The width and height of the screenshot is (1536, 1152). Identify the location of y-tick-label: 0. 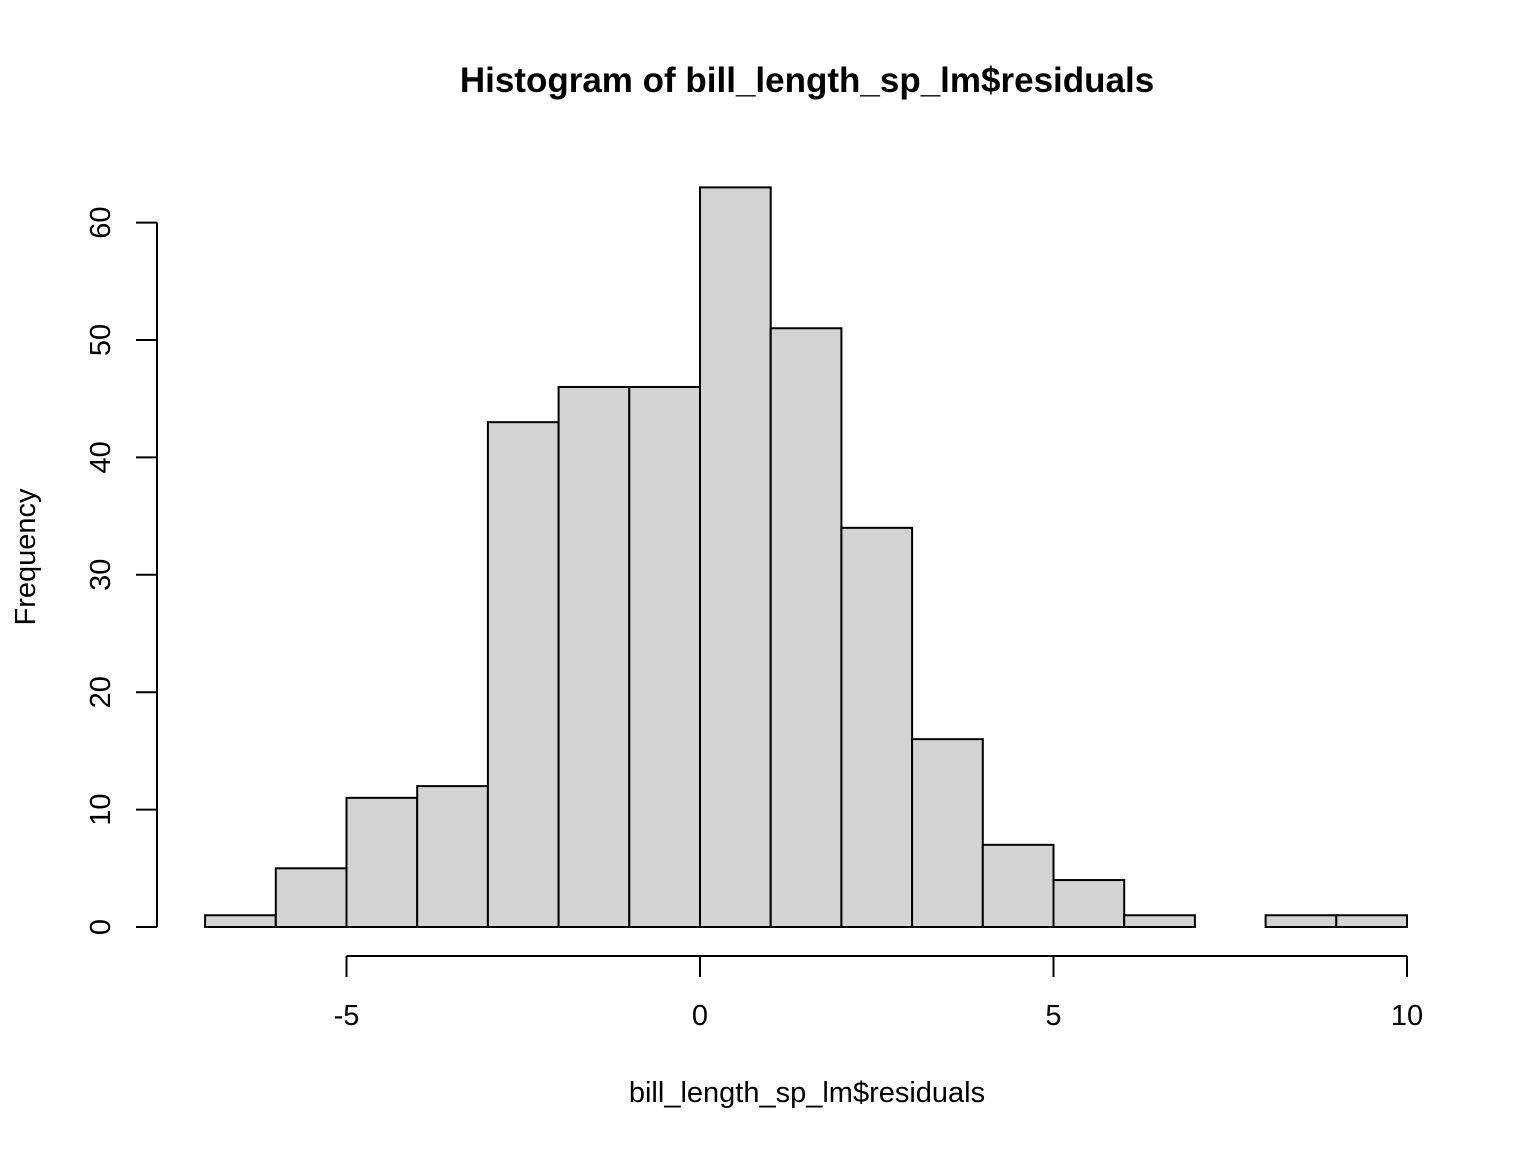
(101, 927).